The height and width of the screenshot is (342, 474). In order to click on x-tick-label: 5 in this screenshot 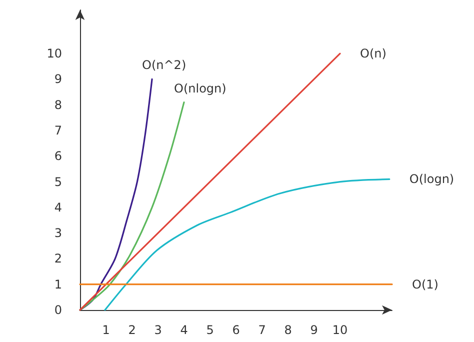, I will do `click(210, 330)`.